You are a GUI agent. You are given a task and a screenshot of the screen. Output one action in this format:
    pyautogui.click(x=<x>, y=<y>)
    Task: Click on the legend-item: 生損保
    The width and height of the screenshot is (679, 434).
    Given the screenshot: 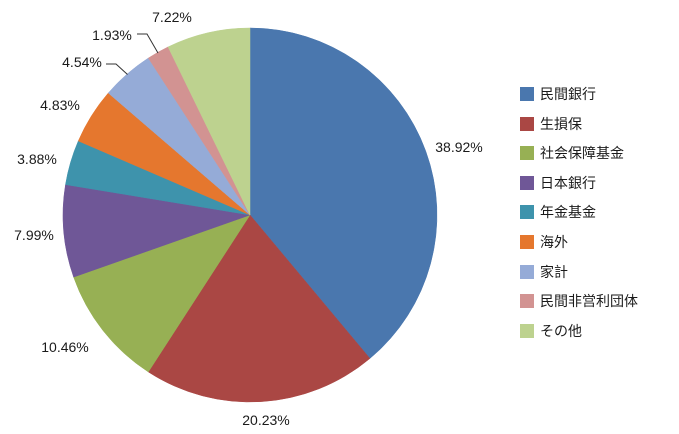 What is the action you would take?
    pyautogui.click(x=579, y=124)
    